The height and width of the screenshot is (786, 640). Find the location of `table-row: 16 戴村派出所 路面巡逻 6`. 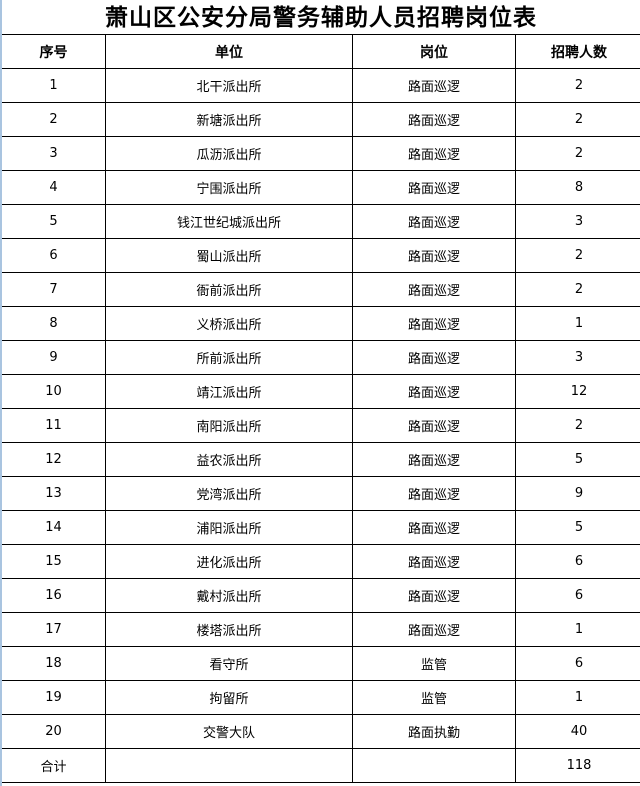

table-row: 16 戴村派出所 路面巡逻 6 is located at coordinates (321, 595).